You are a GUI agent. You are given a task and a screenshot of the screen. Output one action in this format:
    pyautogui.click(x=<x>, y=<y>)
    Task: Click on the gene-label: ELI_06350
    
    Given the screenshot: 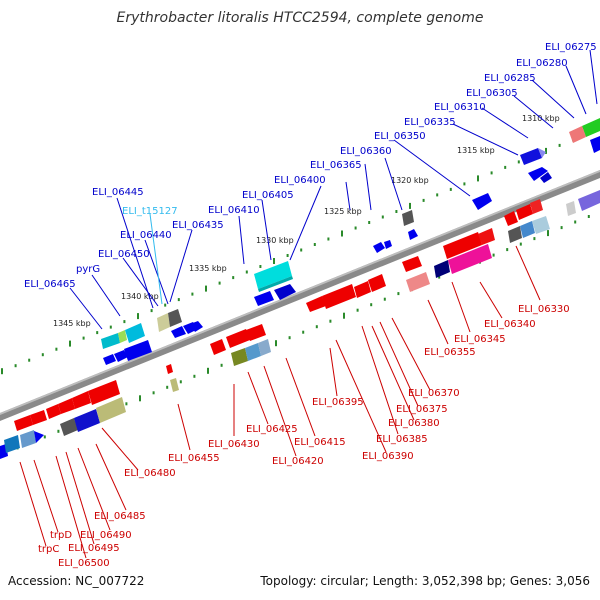 What is the action you would take?
    pyautogui.click(x=400, y=136)
    